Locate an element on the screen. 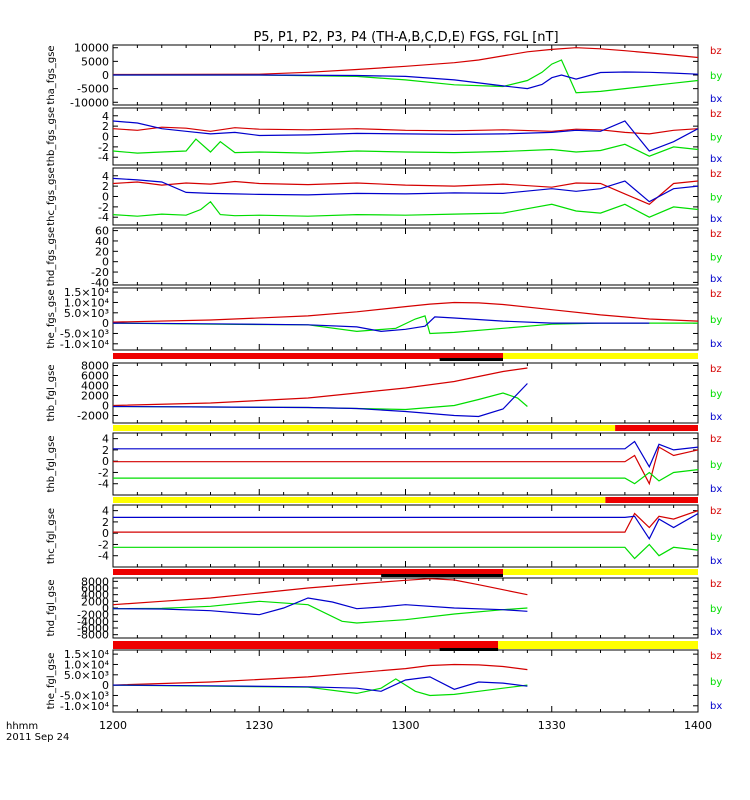  y-axis-label: thd_fgs_gse is located at coordinates (51, 256).